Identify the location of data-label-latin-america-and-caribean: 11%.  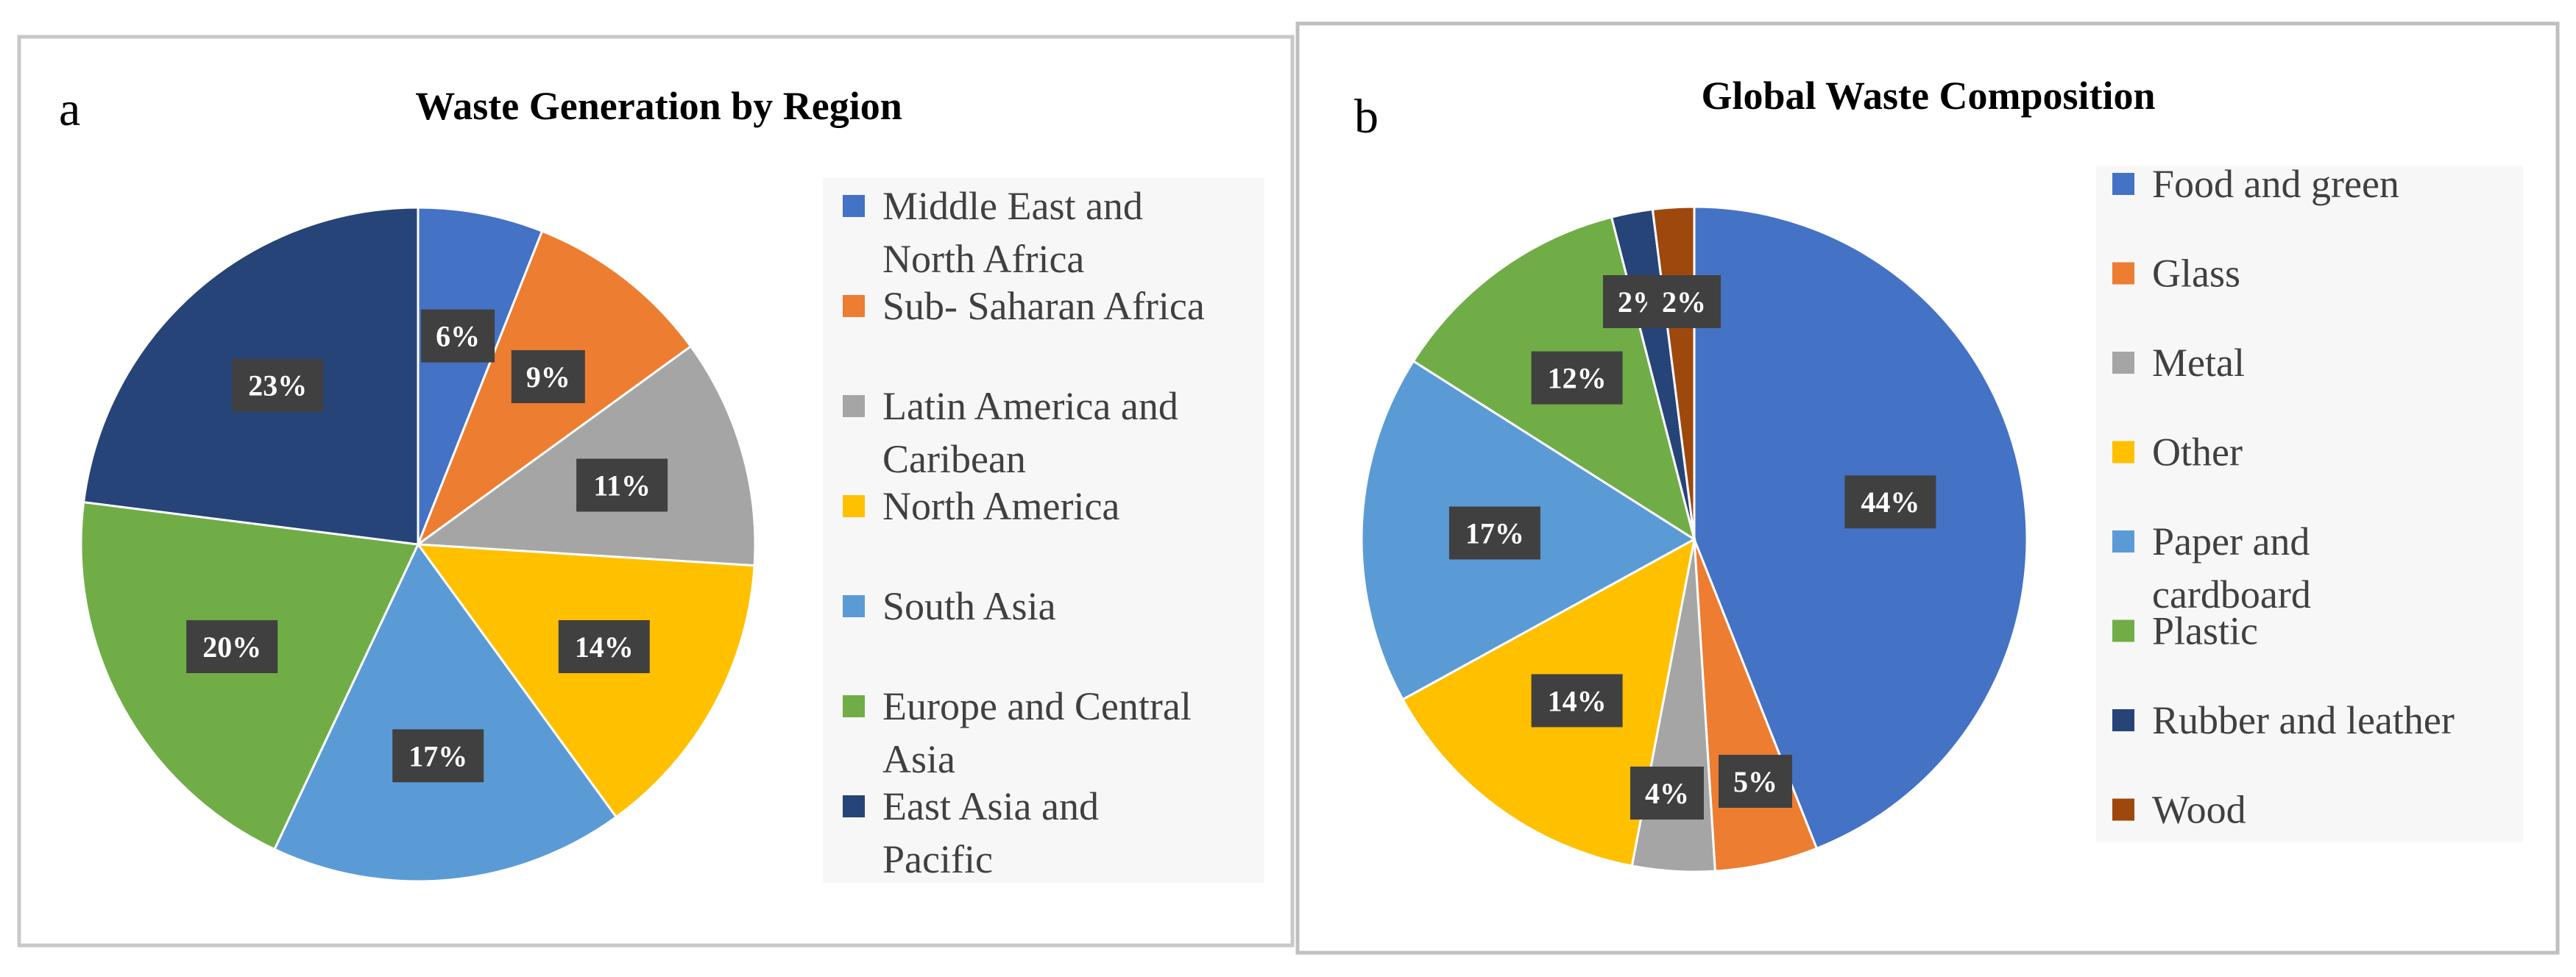
(622, 485).